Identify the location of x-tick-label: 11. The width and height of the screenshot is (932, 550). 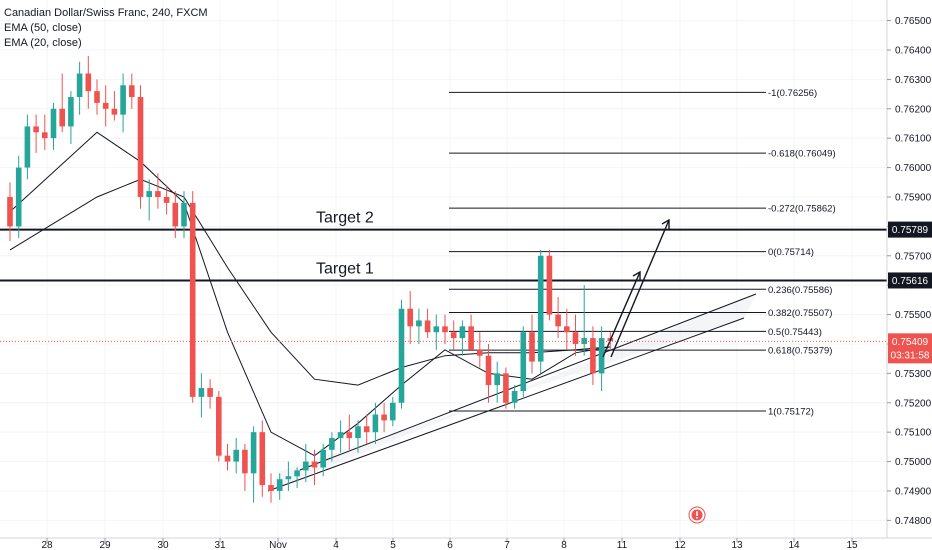
(622, 545).